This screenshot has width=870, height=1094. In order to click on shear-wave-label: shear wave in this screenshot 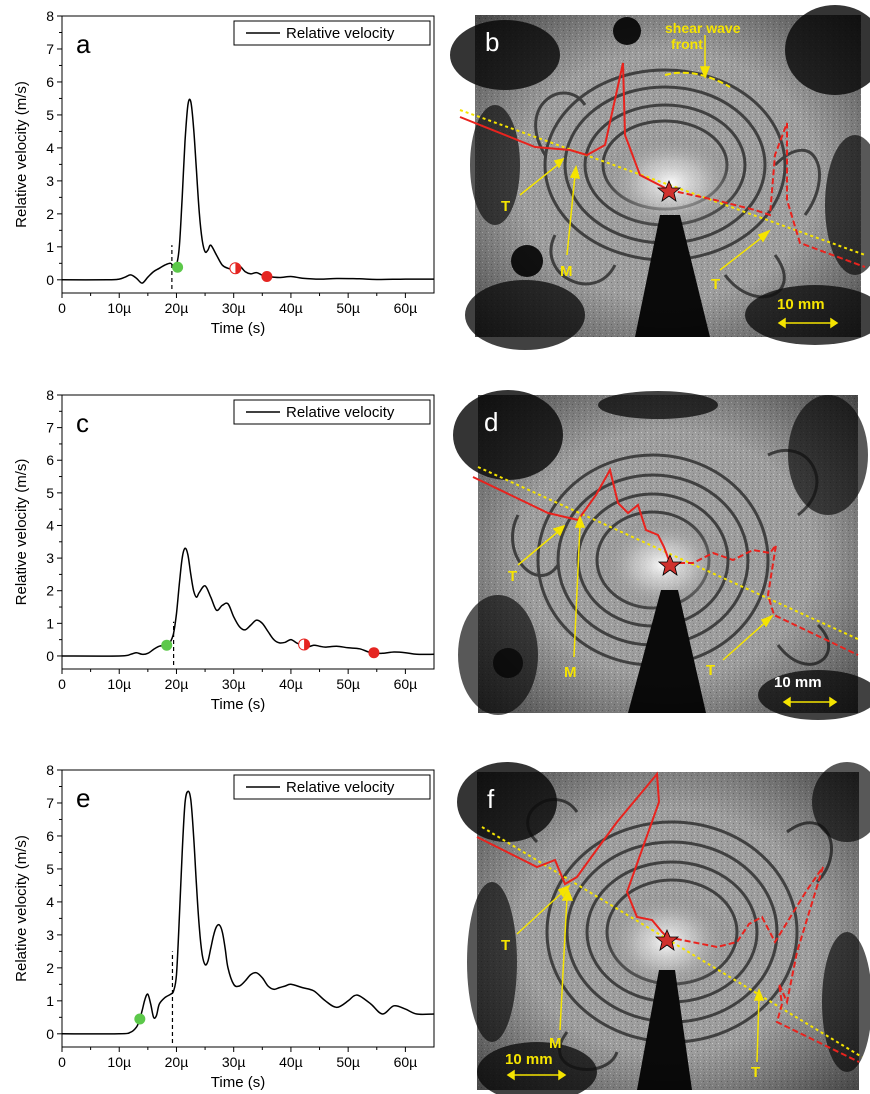, I will do `click(703, 28)`.